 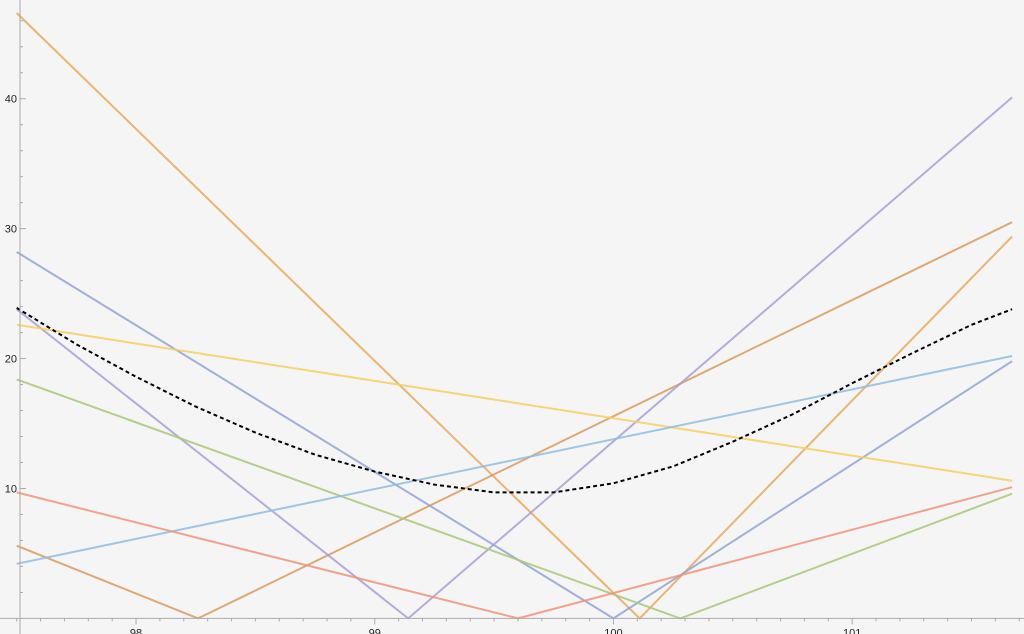 I want to click on y-tick-label: 30, so click(x=11, y=230).